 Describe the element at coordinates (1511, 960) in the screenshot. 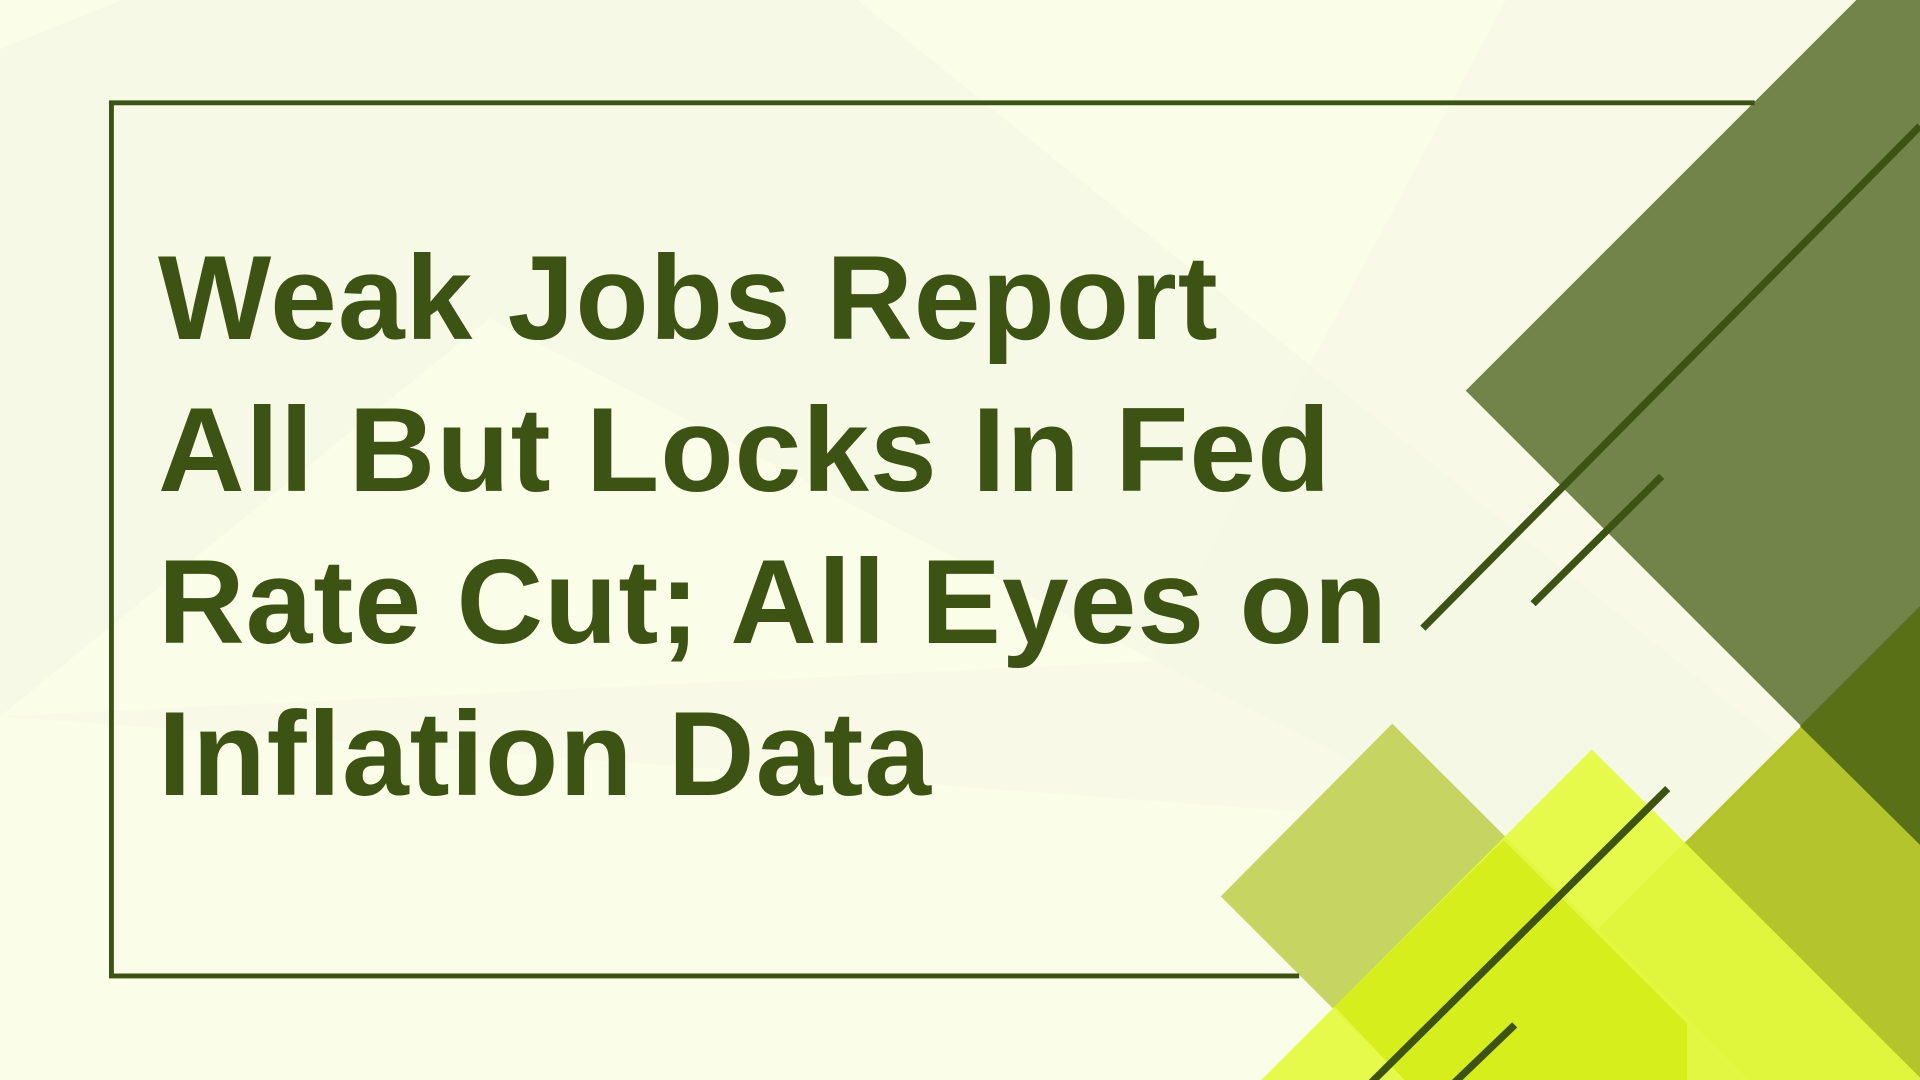

I see `yellow-overlap` at that location.